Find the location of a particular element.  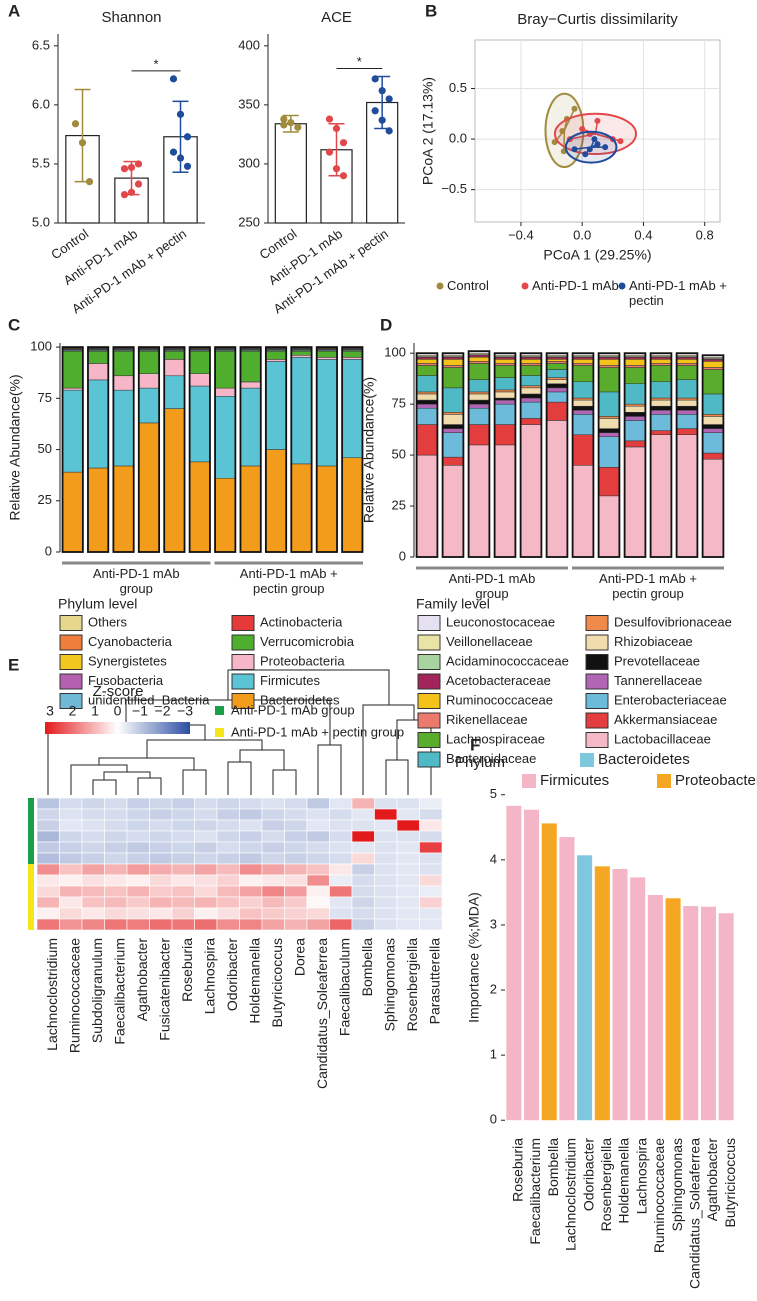

colorbar-tick-label: 2 is located at coordinates (73, 711).